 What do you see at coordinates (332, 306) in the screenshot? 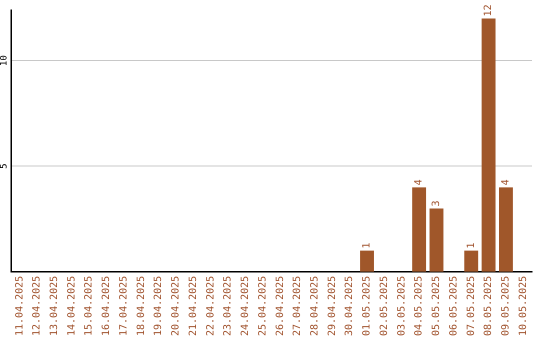
I see `x-tick-label: 29.04.2025` at bounding box center [332, 306].